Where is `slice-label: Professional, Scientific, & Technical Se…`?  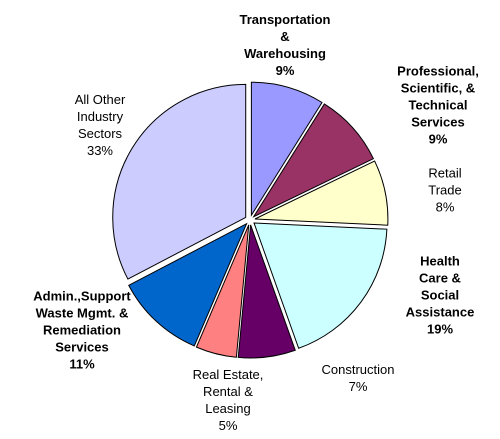
slice-label: Professional, Scientific, & Technical Se… is located at coordinates (438, 105).